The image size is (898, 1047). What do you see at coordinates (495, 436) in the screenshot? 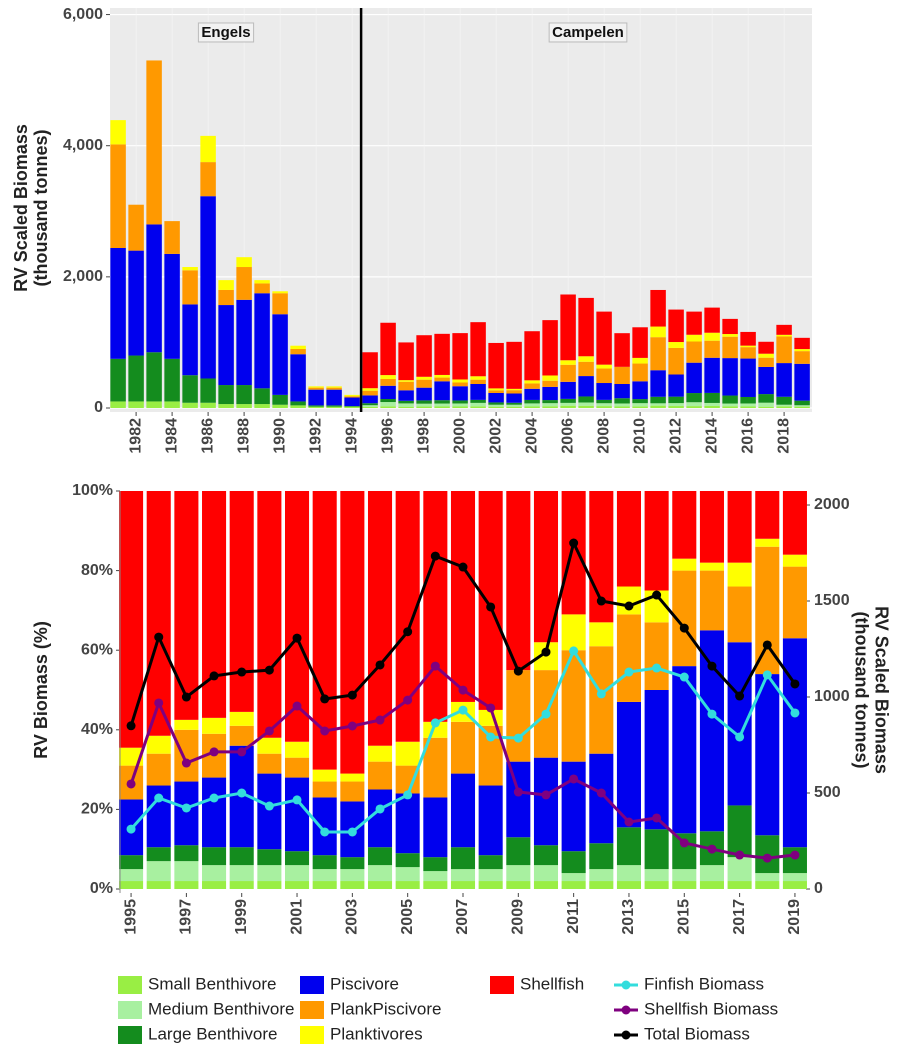
I see `x-tick-label: 2002` at bounding box center [495, 436].